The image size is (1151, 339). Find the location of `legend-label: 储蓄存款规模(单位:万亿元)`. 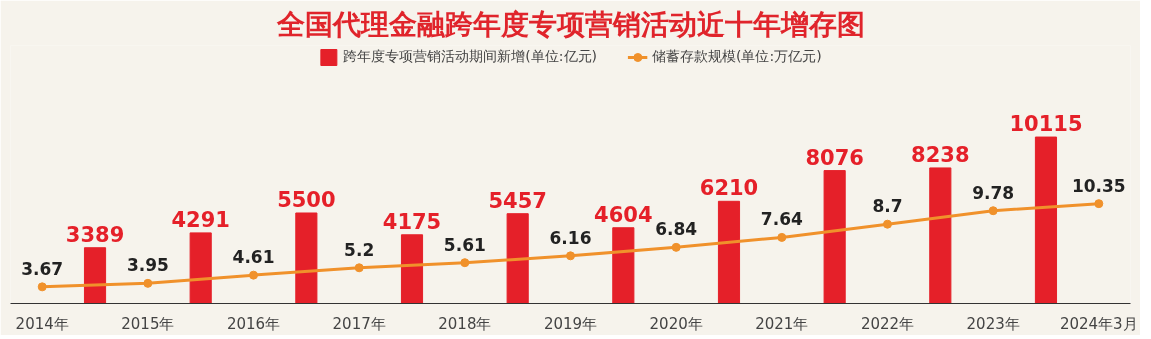

legend-label: 储蓄存款规模(单位:万亿元) is located at coordinates (737, 57).